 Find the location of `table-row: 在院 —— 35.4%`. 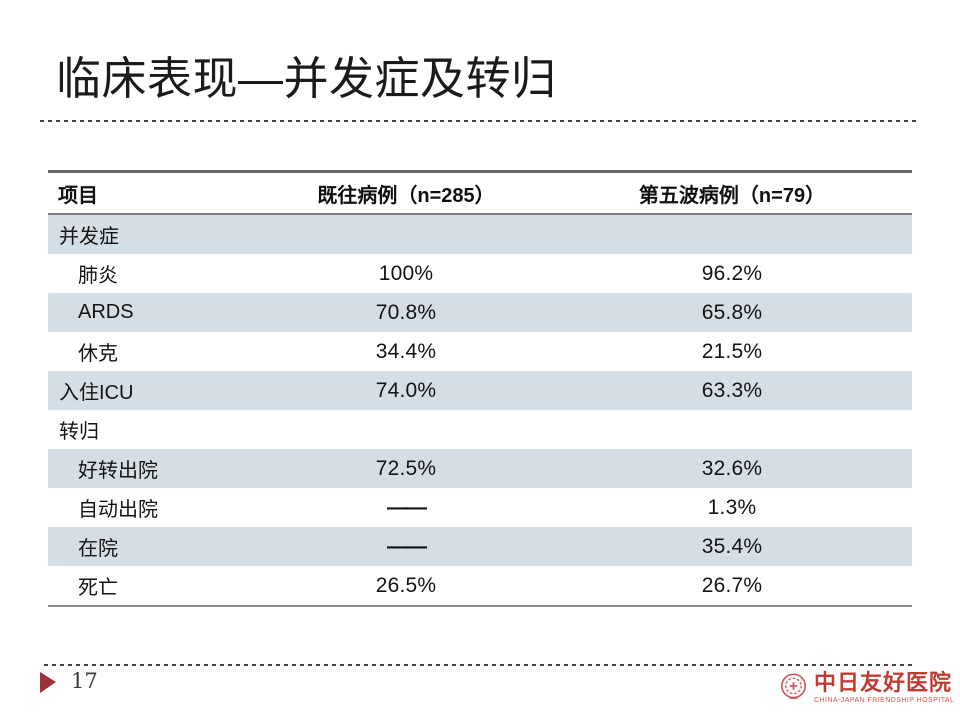

table-row: 在院 —— 35.4% is located at coordinates (480, 546).